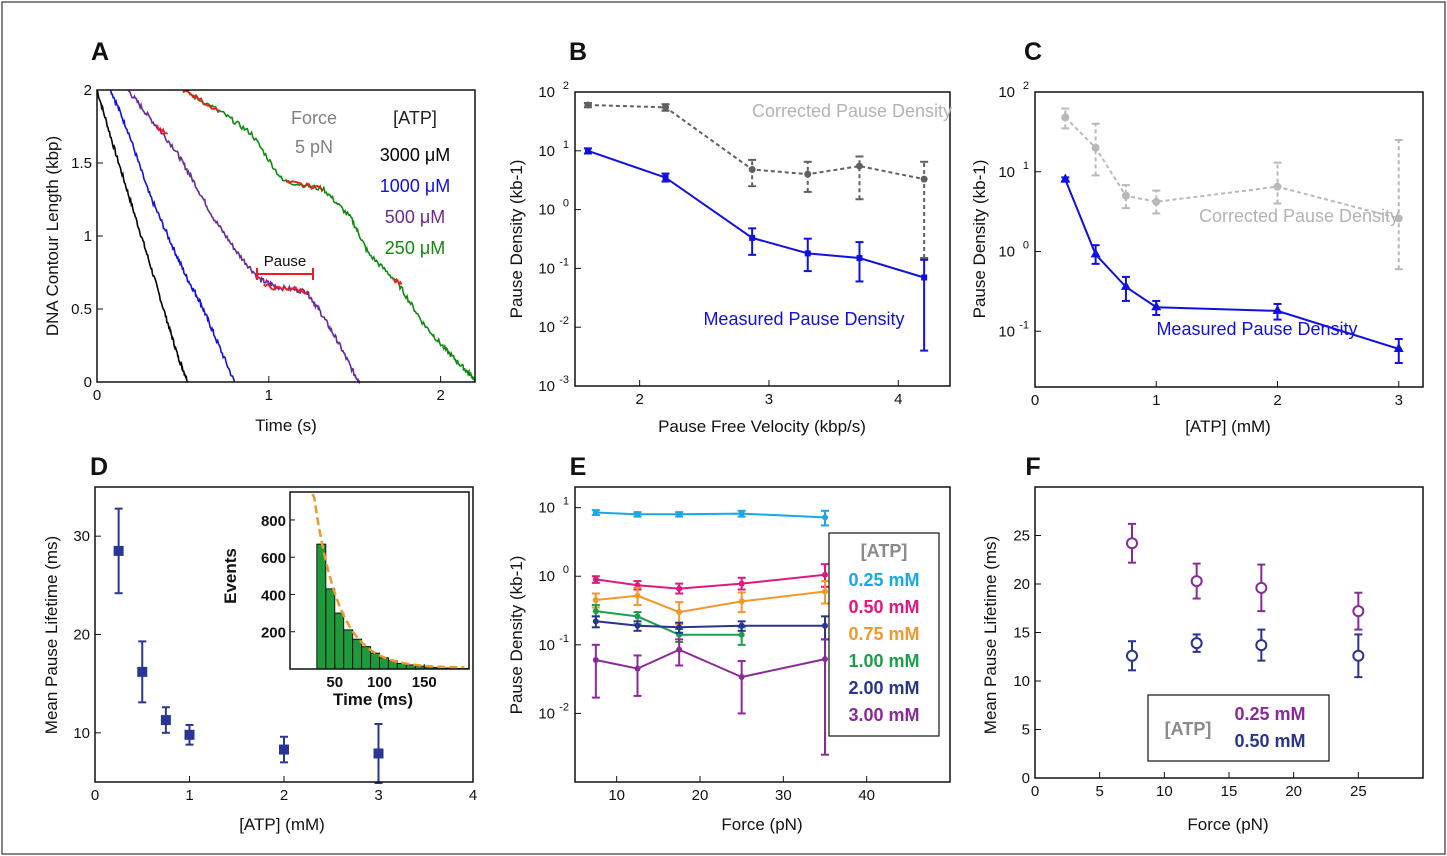 The height and width of the screenshot is (856, 1447). I want to click on panel-b-axes, so click(762, 239).